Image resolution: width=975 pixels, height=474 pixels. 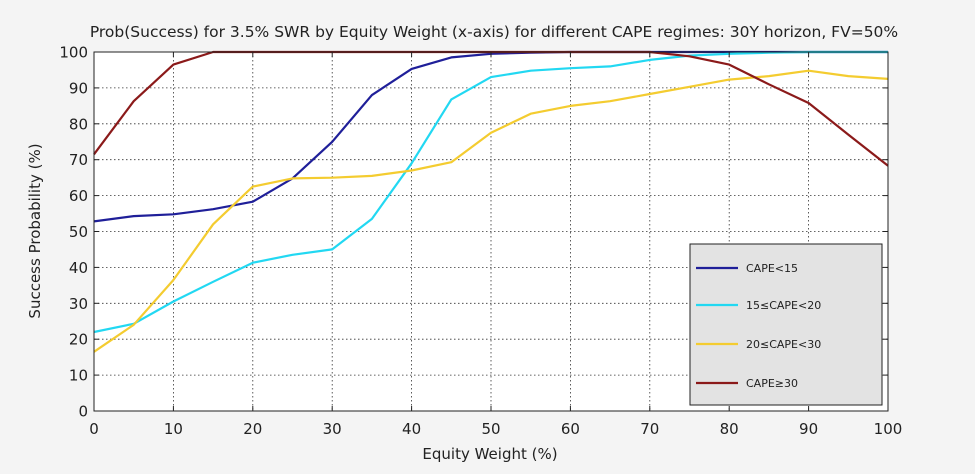 I want to click on legend: CAPE<15 15≤CAPE<20 20≤CAPE<30 CAPE≥30, so click(x=786, y=324).